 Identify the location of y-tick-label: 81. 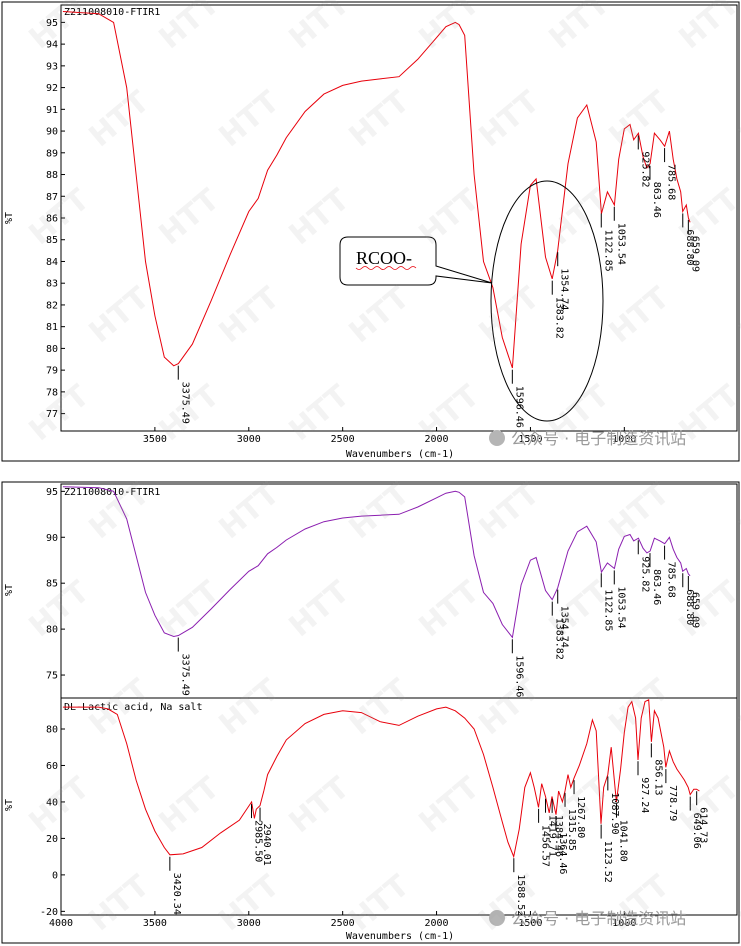
(52, 327).